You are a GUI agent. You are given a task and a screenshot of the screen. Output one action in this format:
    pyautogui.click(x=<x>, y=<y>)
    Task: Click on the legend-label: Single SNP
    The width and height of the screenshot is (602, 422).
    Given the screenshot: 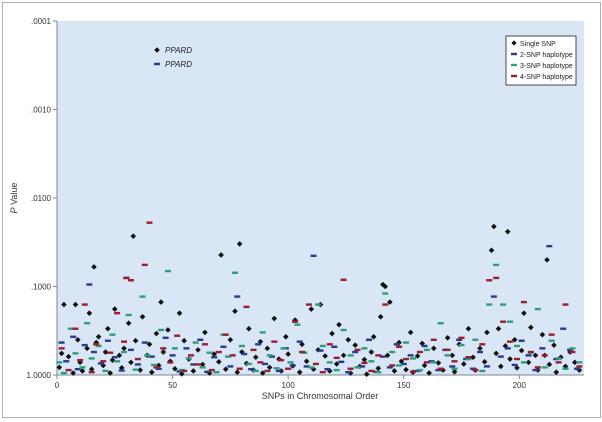 What is the action you would take?
    pyautogui.click(x=538, y=44)
    